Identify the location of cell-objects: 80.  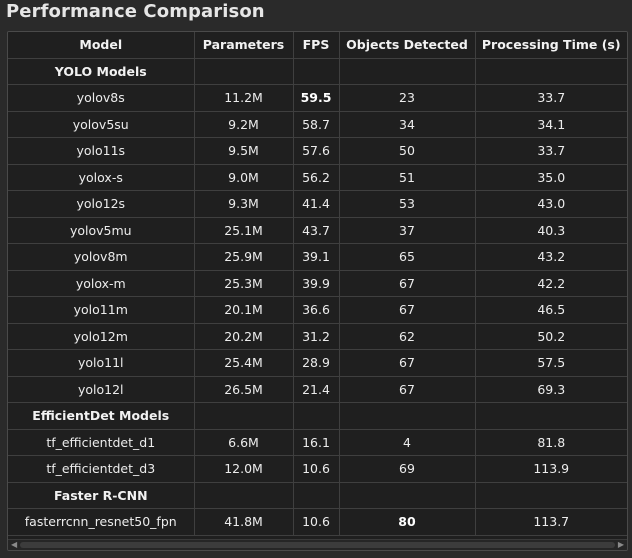
(407, 522).